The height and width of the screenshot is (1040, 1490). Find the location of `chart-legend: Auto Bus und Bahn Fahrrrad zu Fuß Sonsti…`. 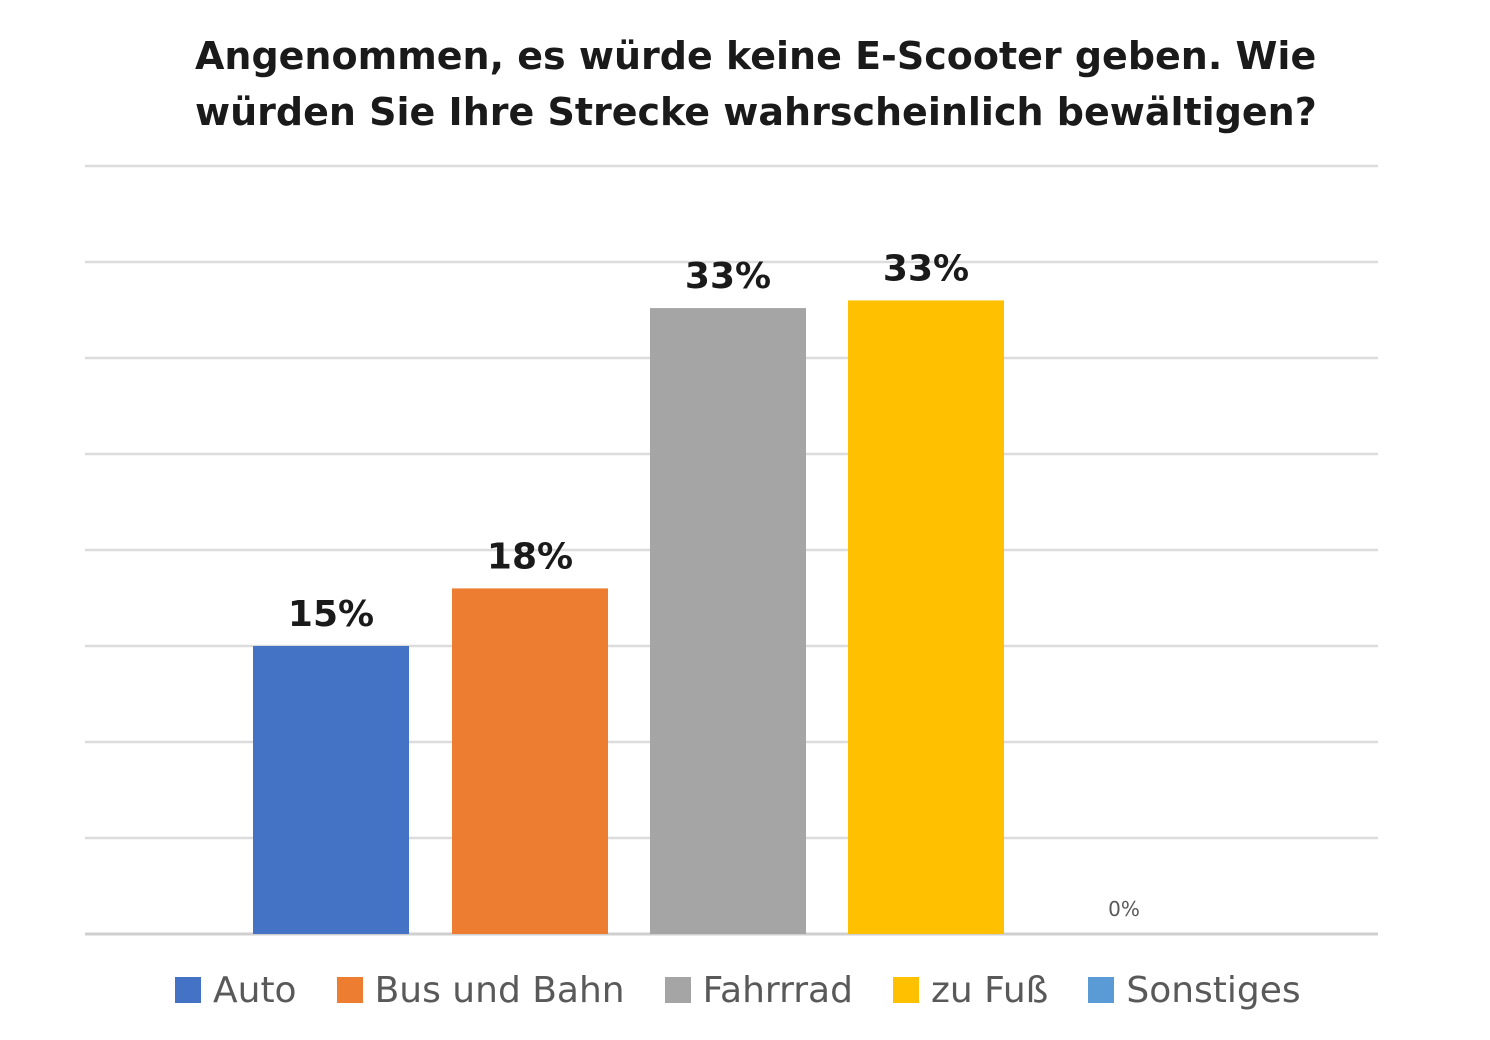

chart-legend: Auto Bus und Bahn Fahrrrad zu Fuß Sonsti… is located at coordinates (738, 990).